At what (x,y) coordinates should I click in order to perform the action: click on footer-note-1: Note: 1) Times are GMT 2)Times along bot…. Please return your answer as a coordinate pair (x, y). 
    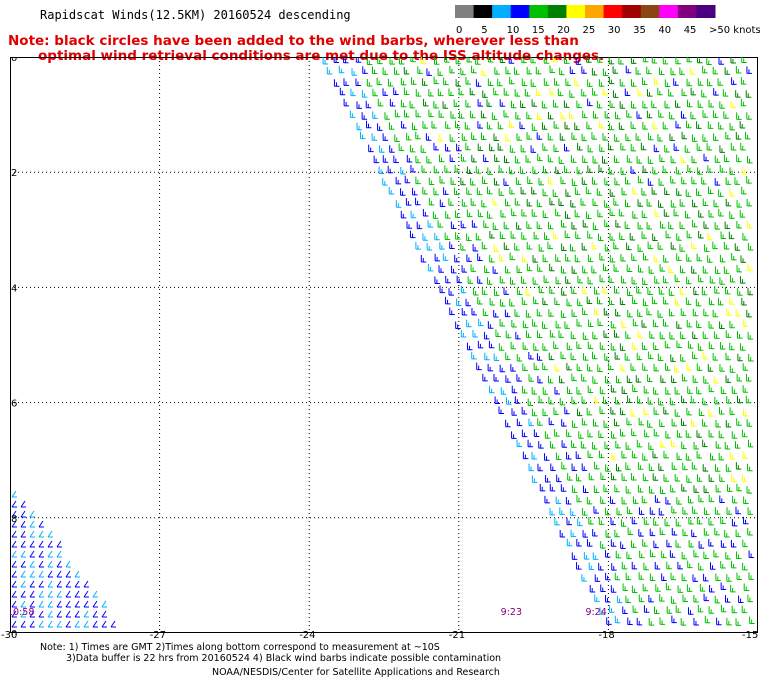
    Looking at the image, I should click on (240, 647).